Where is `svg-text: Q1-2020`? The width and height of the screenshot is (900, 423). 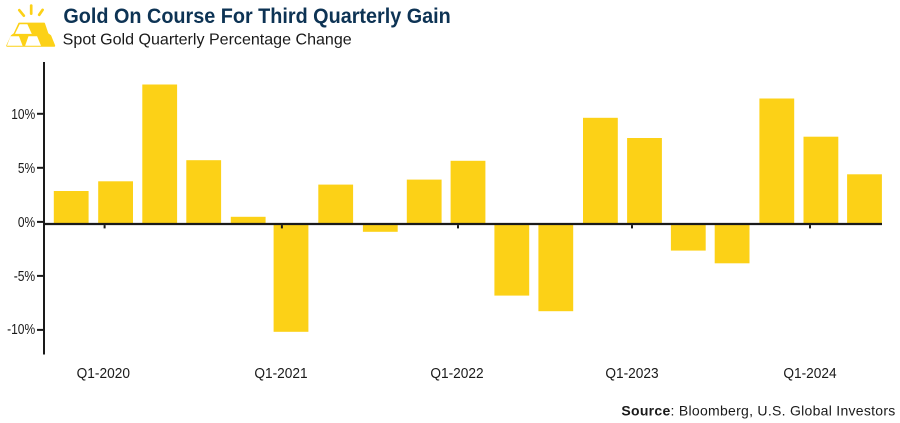
svg-text: Q1-2020 is located at coordinates (103, 374).